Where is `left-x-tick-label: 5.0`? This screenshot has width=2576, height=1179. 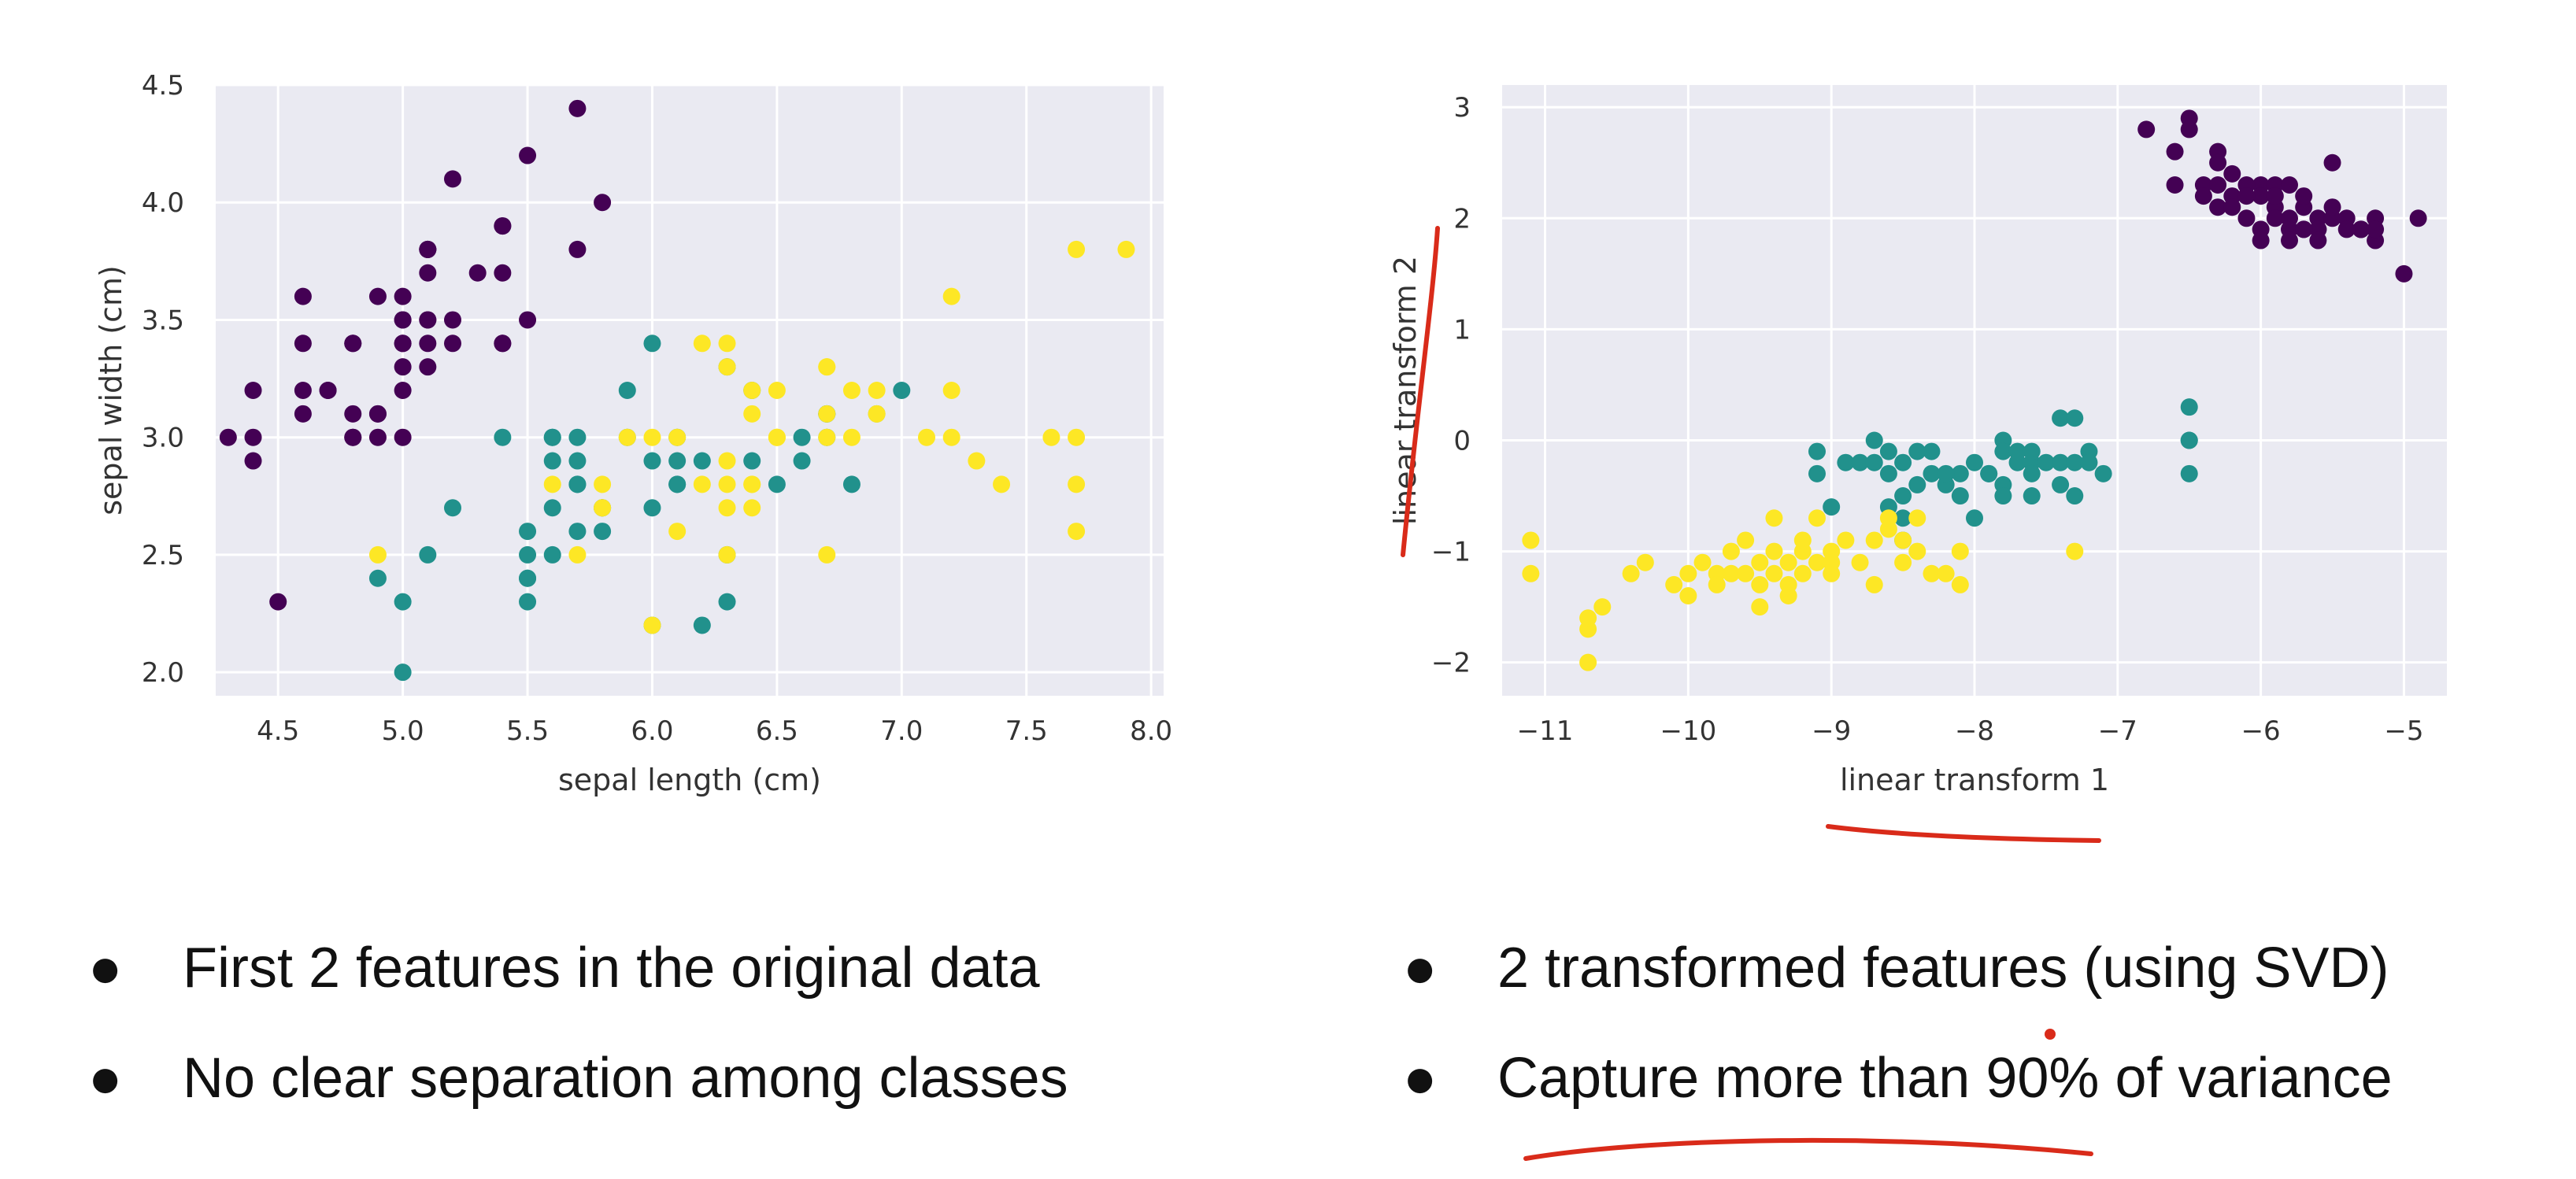
left-x-tick-label: 5.0 is located at coordinates (403, 731).